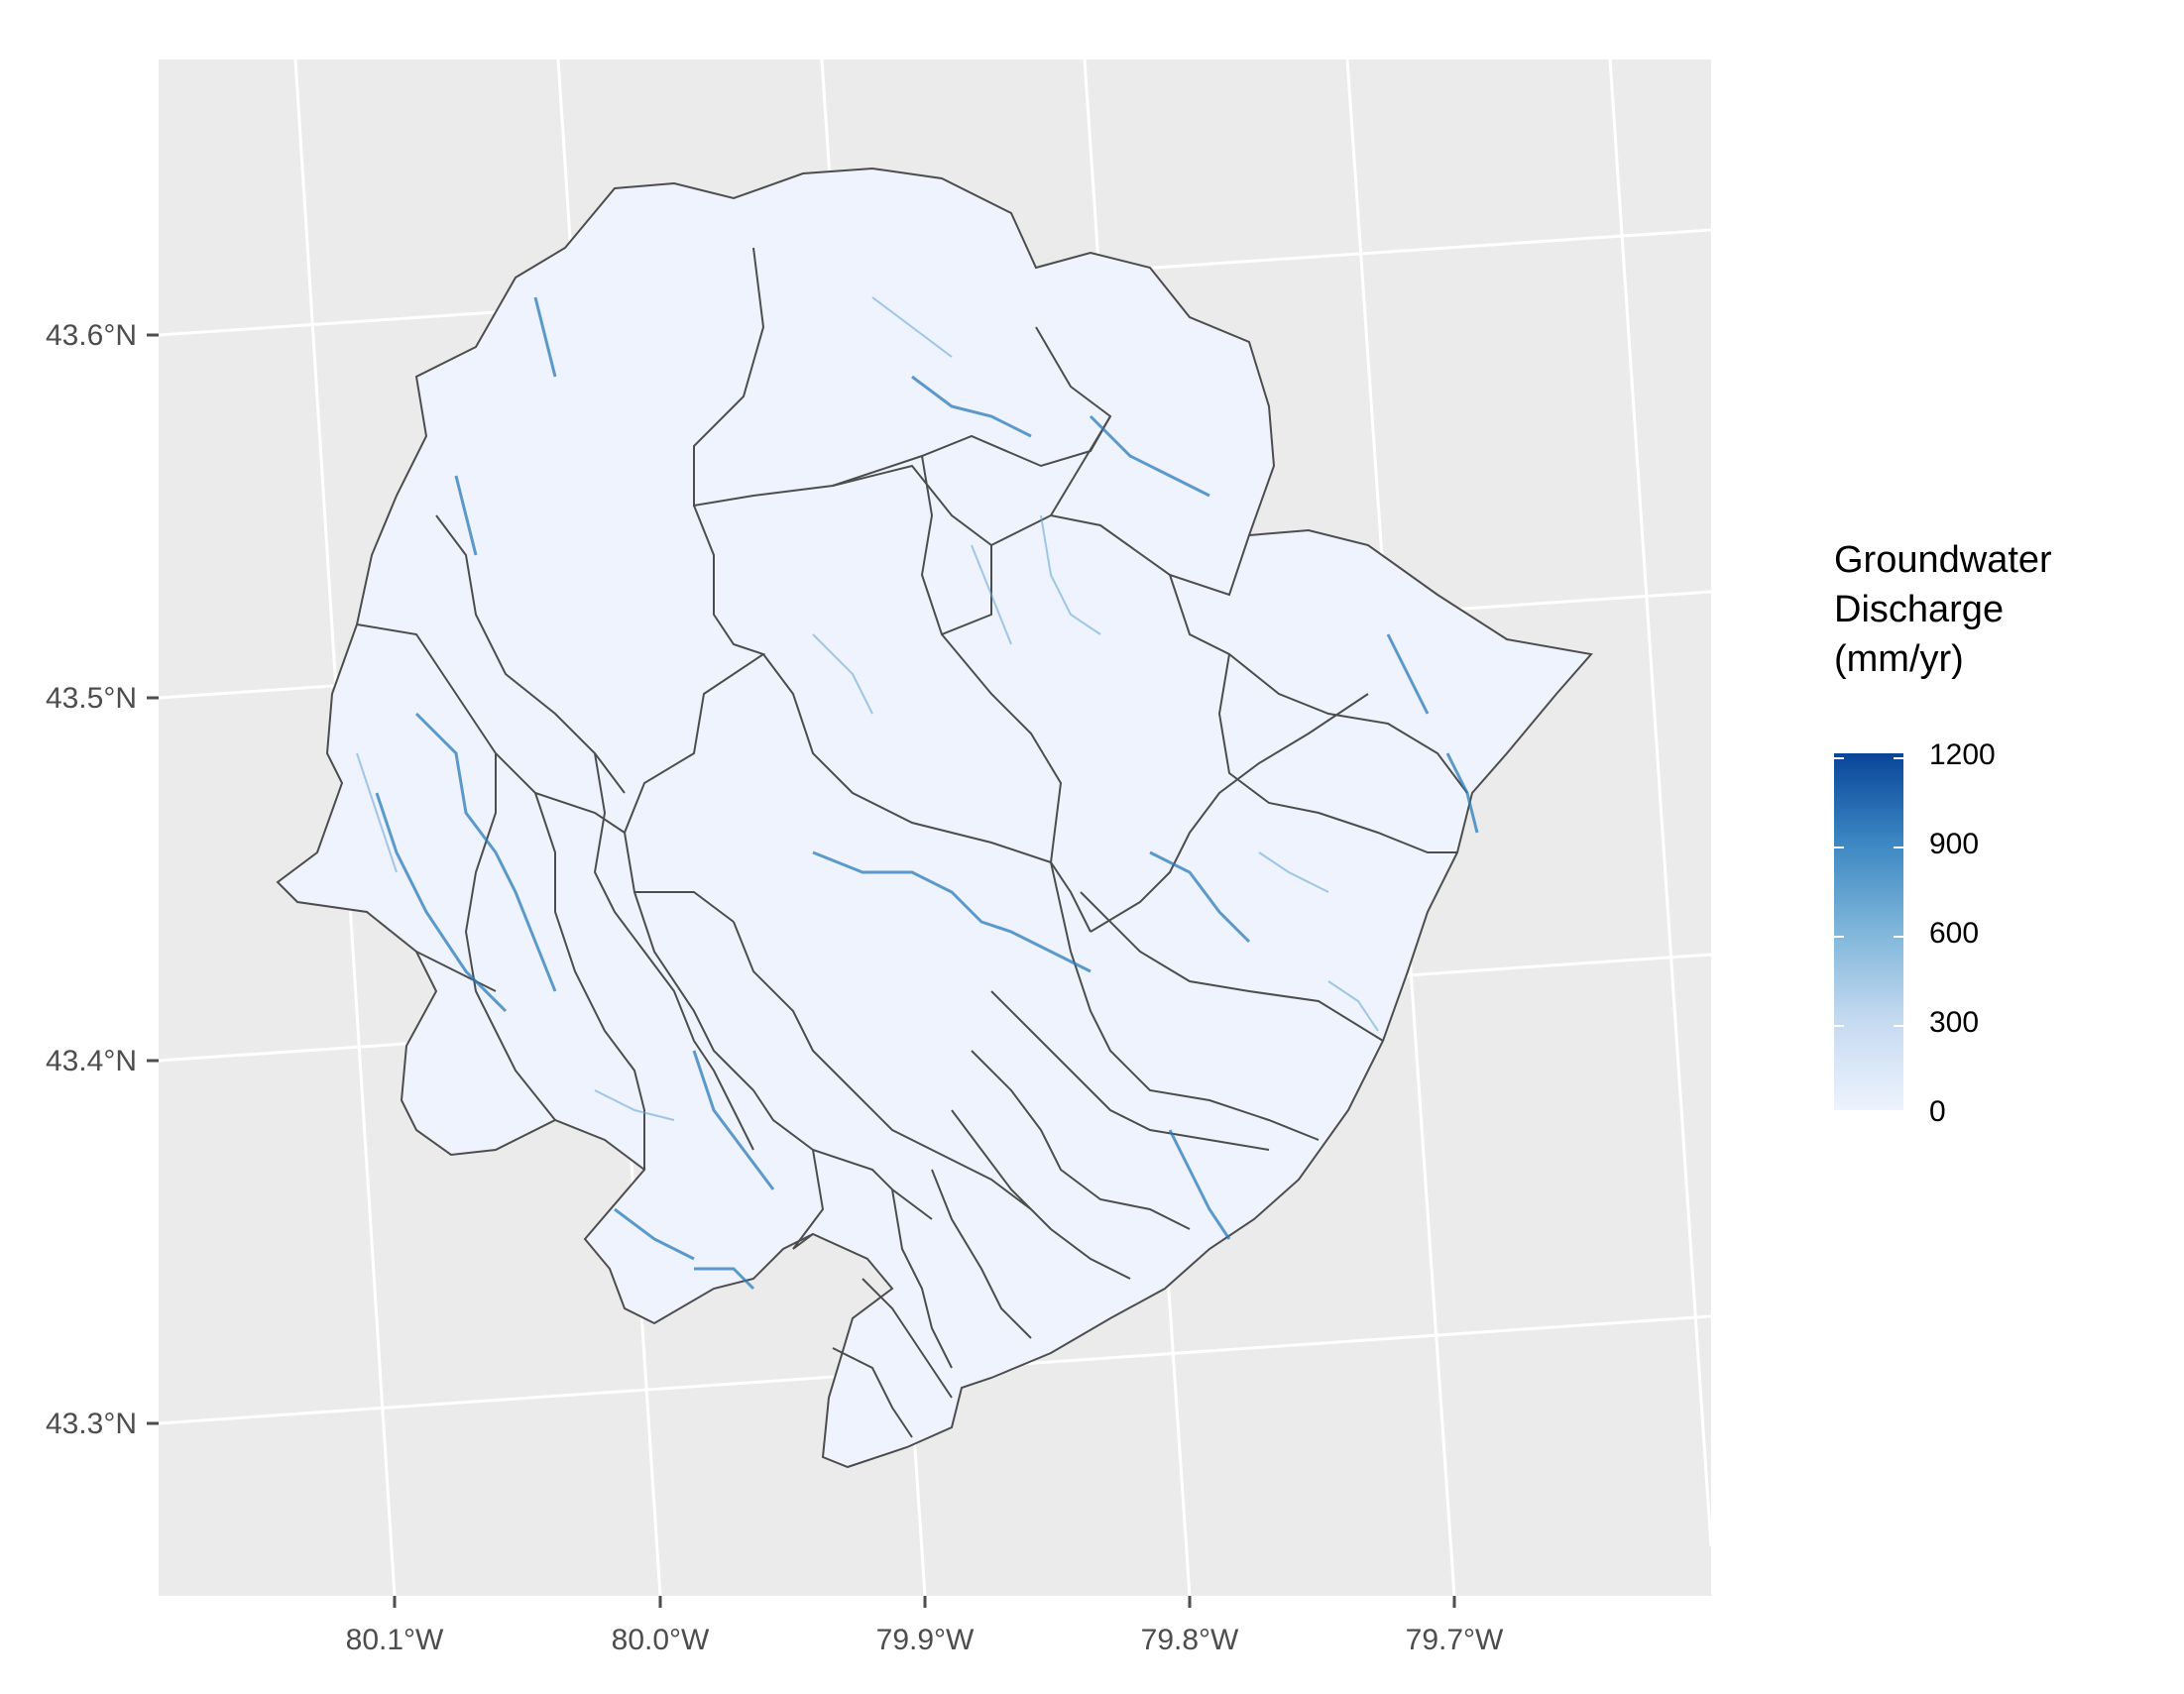 Image resolution: width=2184 pixels, height=1694 pixels. Describe the element at coordinates (1943, 560) in the screenshot. I see `legend-title-line: Groundwater` at that location.